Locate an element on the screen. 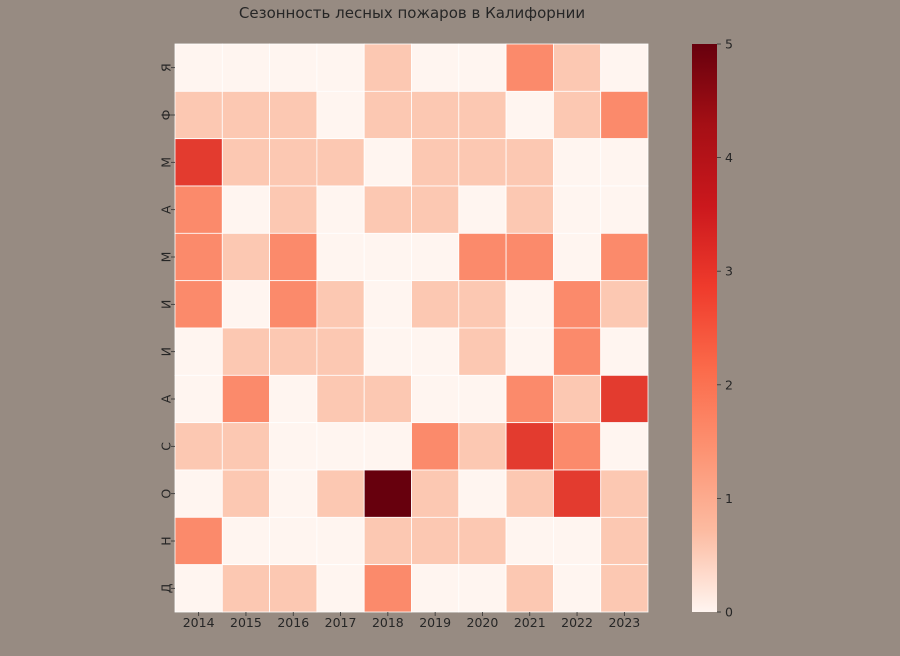 The width and height of the screenshot is (900, 656). x-axis-ticks: 2014 2015 2016 2017 2018 2019 2020 2021 2022 2023 is located at coordinates (411, 621).